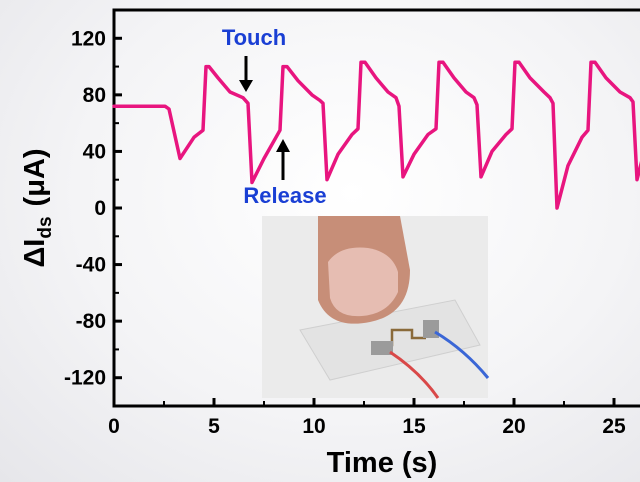 The height and width of the screenshot is (482, 640). Describe the element at coordinates (100, 208) in the screenshot. I see `y-tick-label: 0` at that location.